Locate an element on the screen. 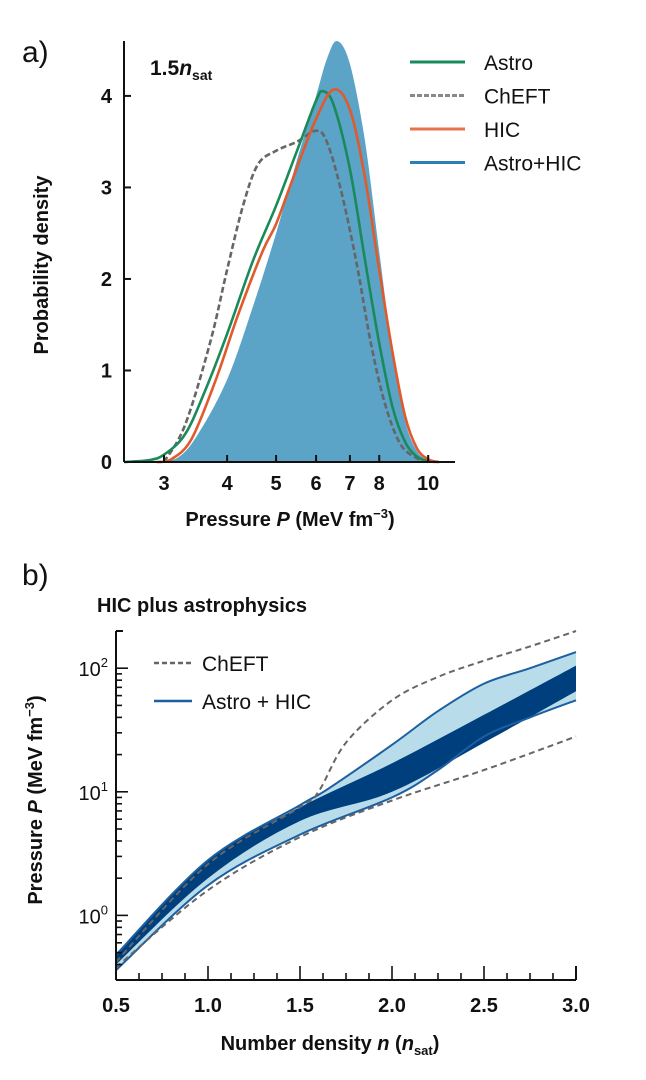 Image resolution: width=646 pixels, height=1080 pixels. x-tick-label: 7 is located at coordinates (349, 484).